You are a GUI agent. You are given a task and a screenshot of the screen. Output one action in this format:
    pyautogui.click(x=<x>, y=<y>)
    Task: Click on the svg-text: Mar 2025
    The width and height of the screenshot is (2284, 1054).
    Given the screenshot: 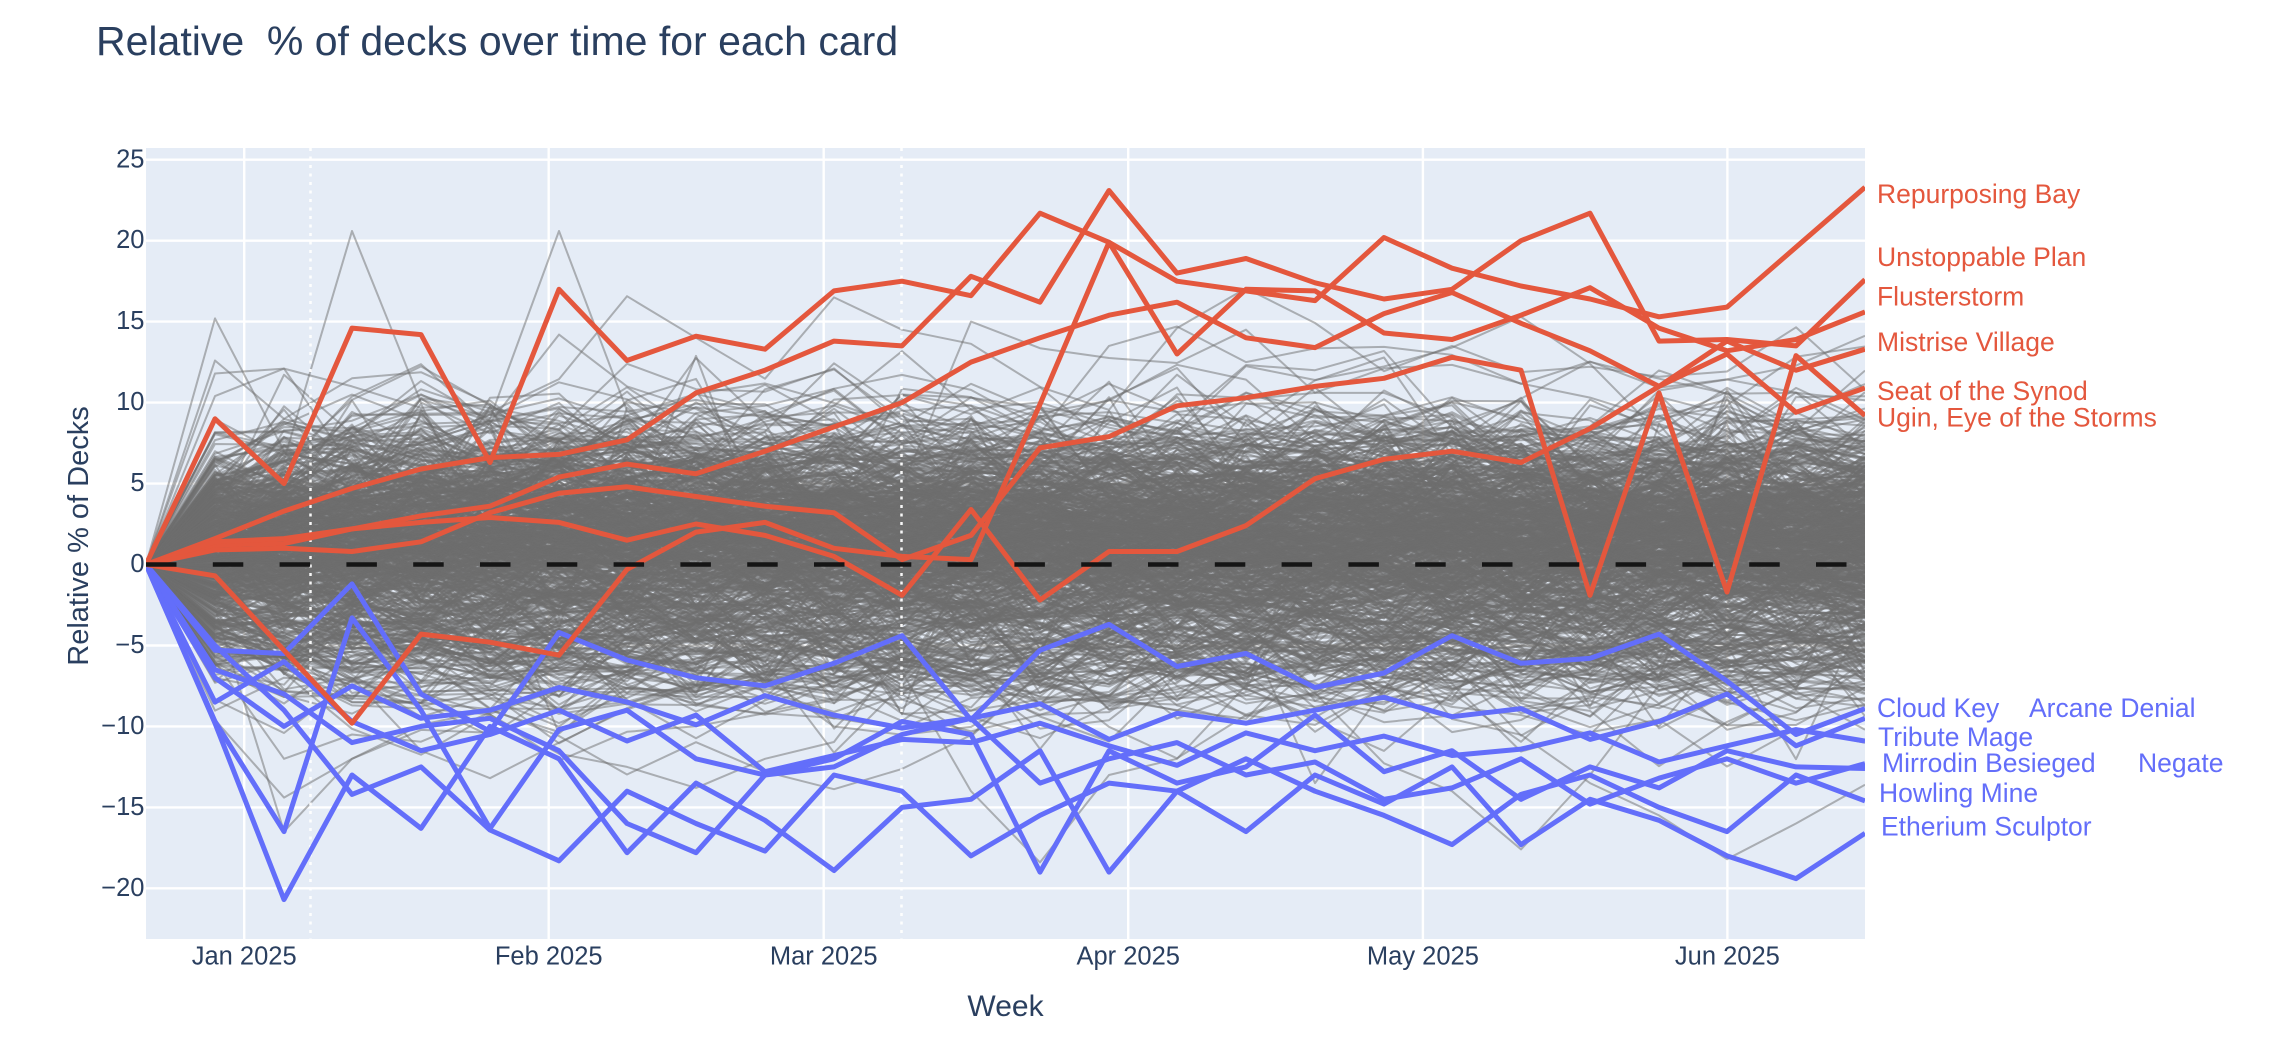 What is the action you would take?
    pyautogui.click(x=824, y=957)
    